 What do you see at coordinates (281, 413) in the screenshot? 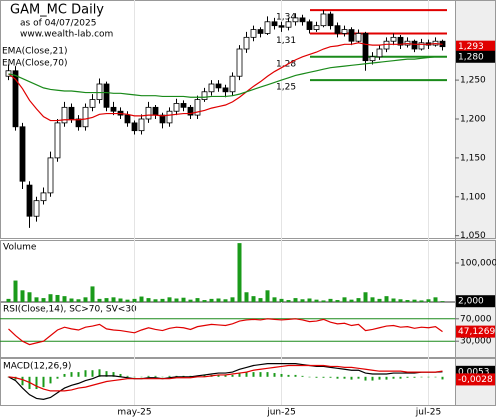
I see `x-tick-label: jun-25` at bounding box center [281, 413].